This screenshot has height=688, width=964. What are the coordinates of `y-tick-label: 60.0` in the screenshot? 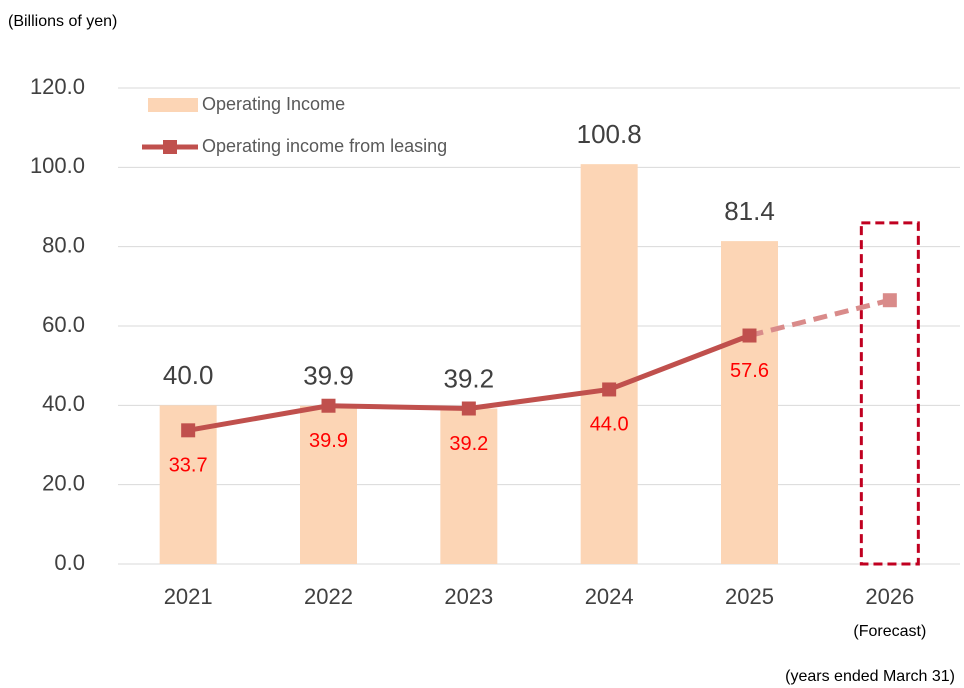 It's located at (63, 324).